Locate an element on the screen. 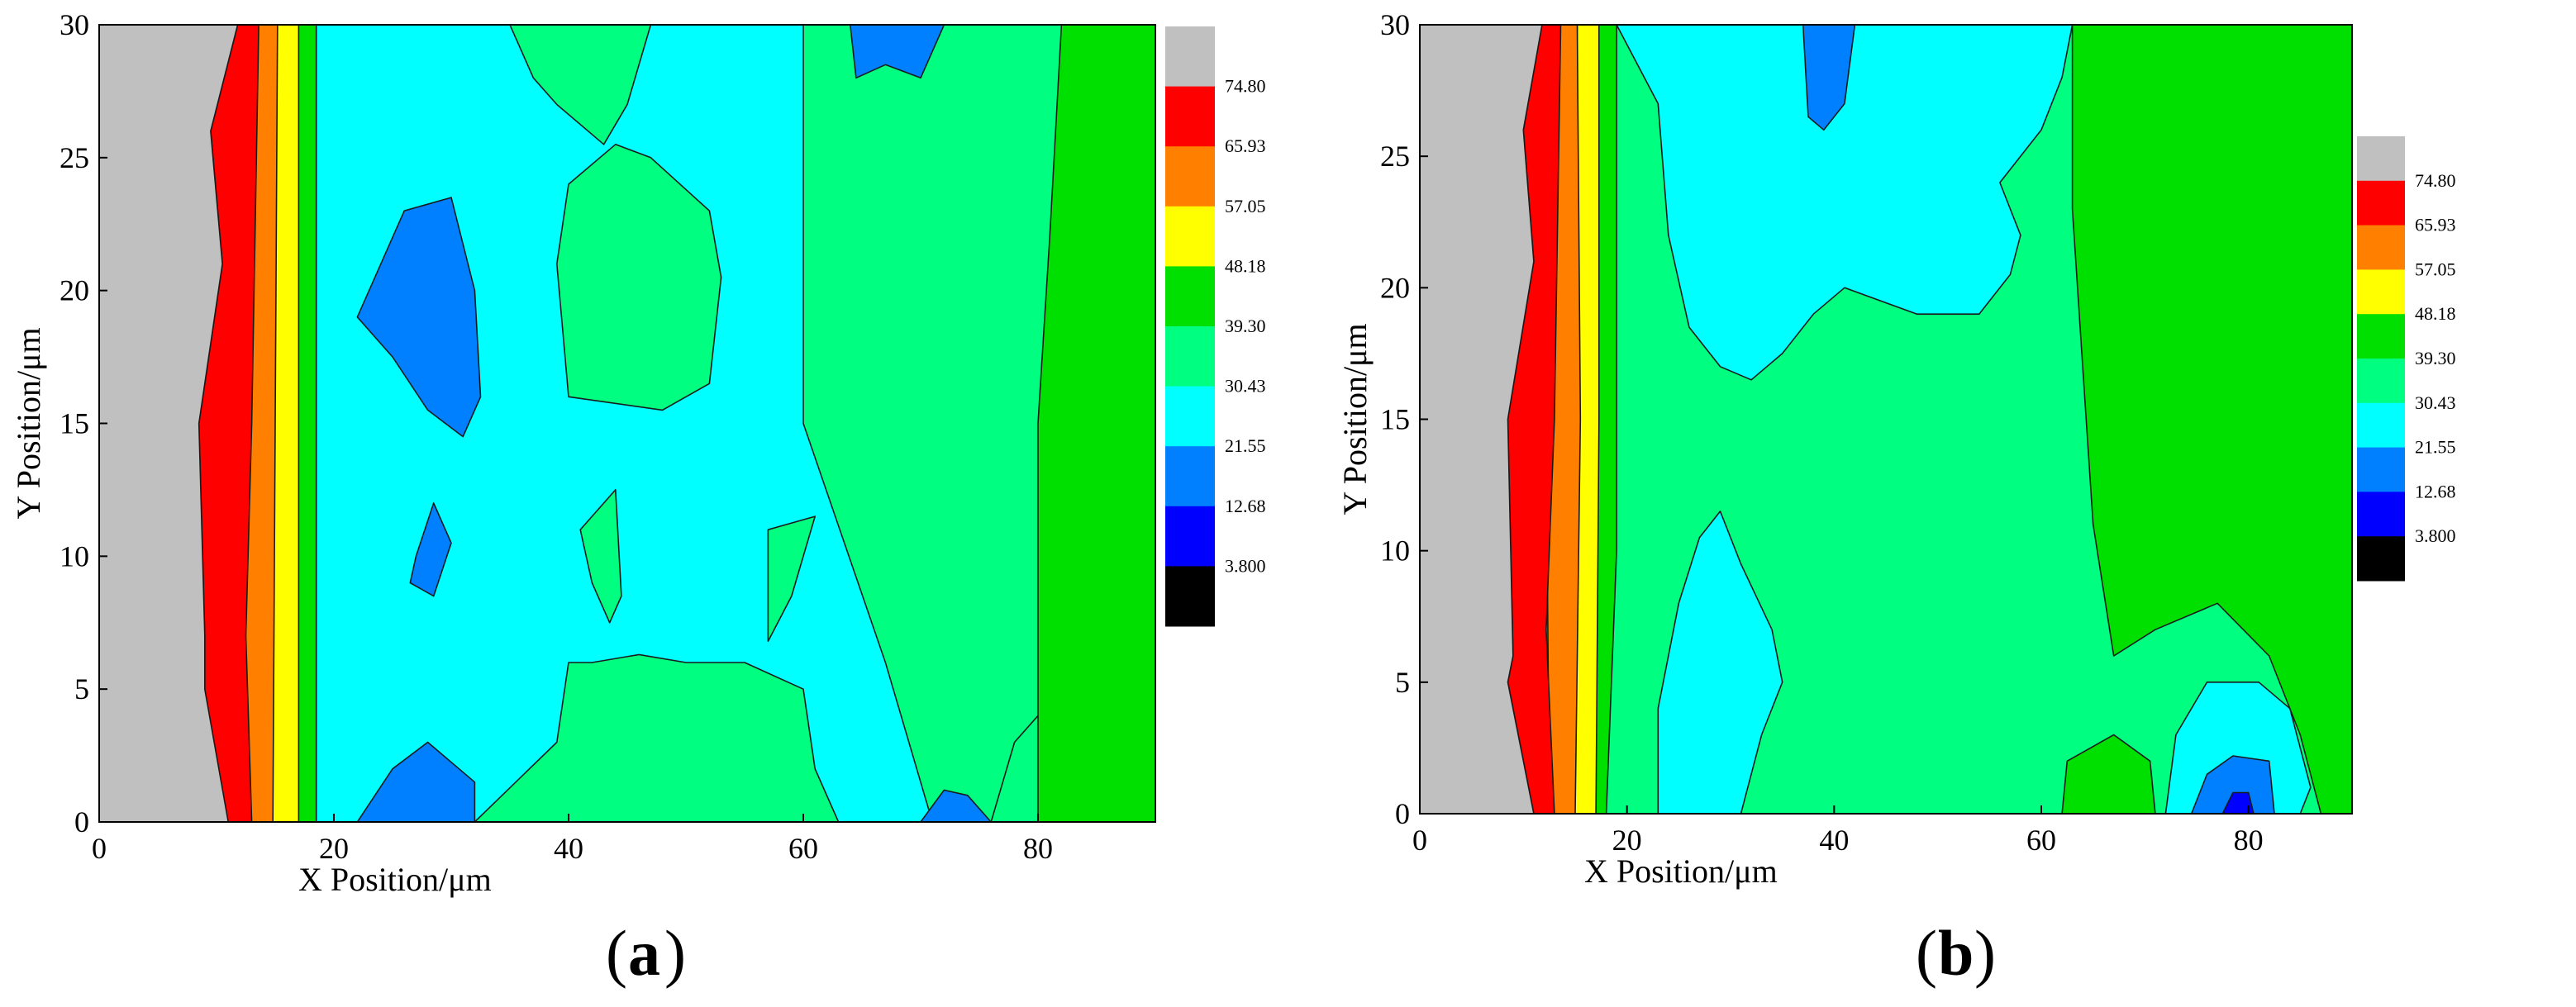 The image size is (2576, 1007). colorbar-level-label: 39.30 is located at coordinates (2436, 358).